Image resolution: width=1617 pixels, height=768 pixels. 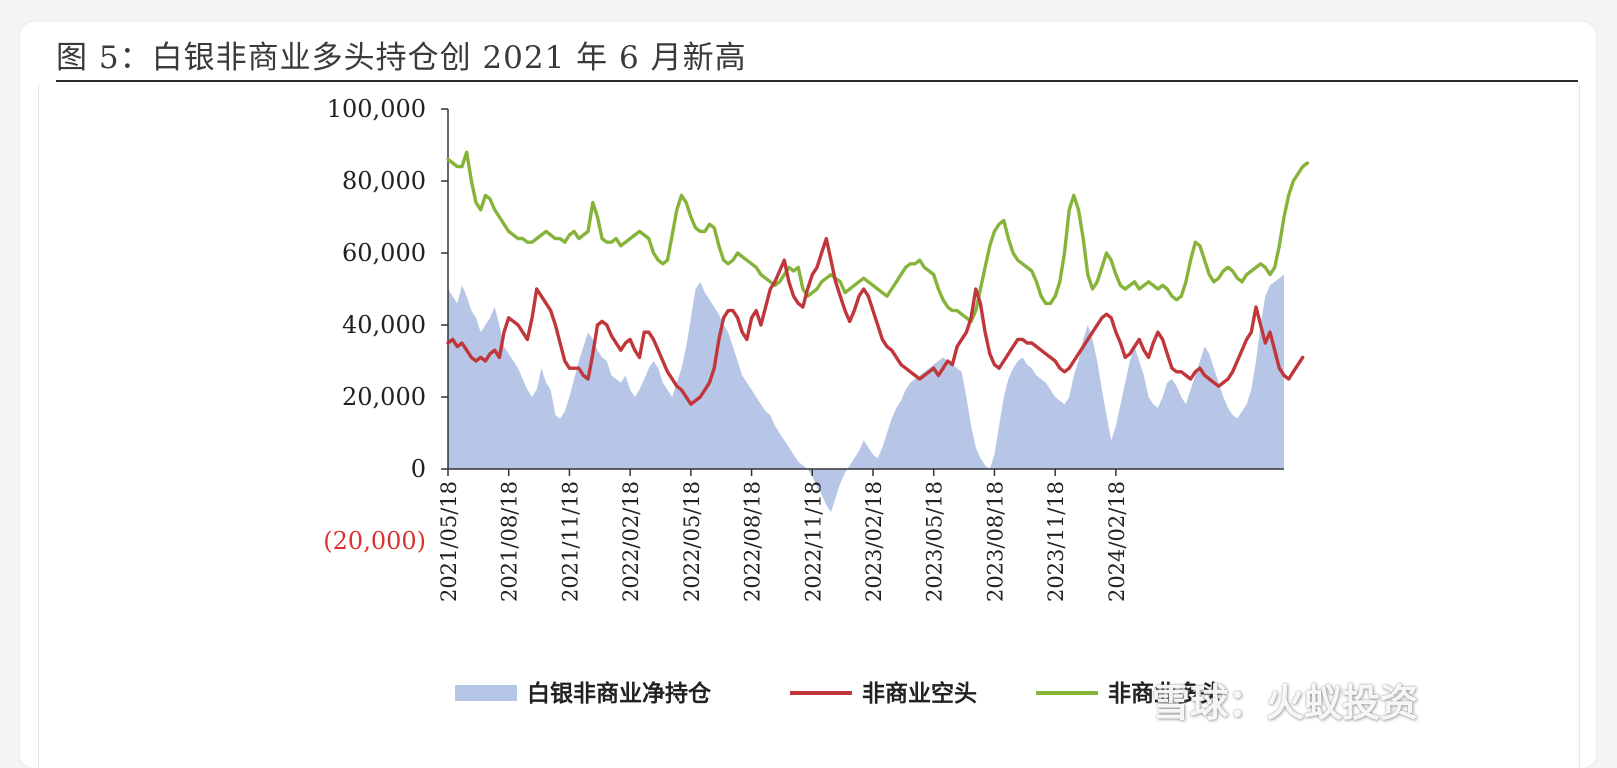 What do you see at coordinates (1285, 703) in the screenshot?
I see `watermark: 雪球：火蚁投资` at bounding box center [1285, 703].